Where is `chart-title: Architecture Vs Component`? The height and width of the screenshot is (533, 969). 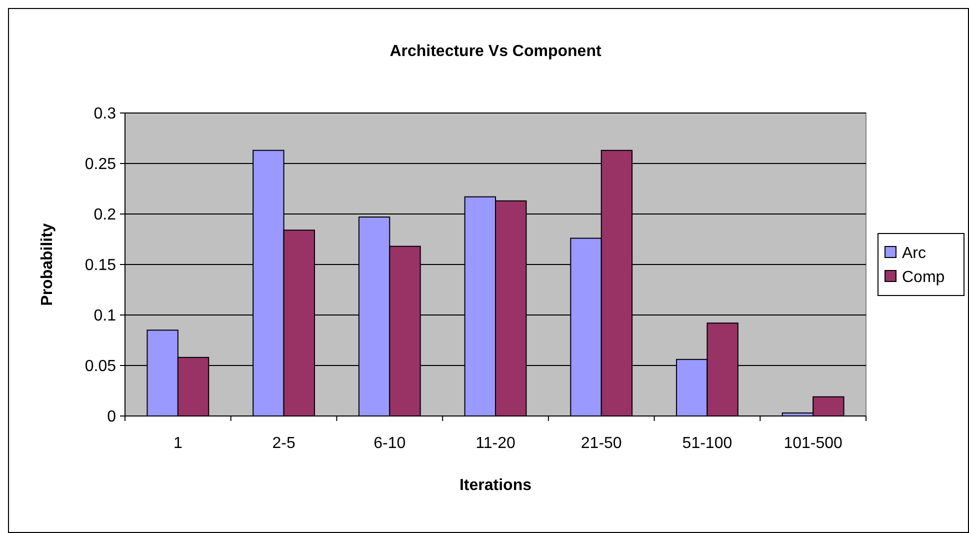 chart-title: Architecture Vs Component is located at coordinates (496, 51).